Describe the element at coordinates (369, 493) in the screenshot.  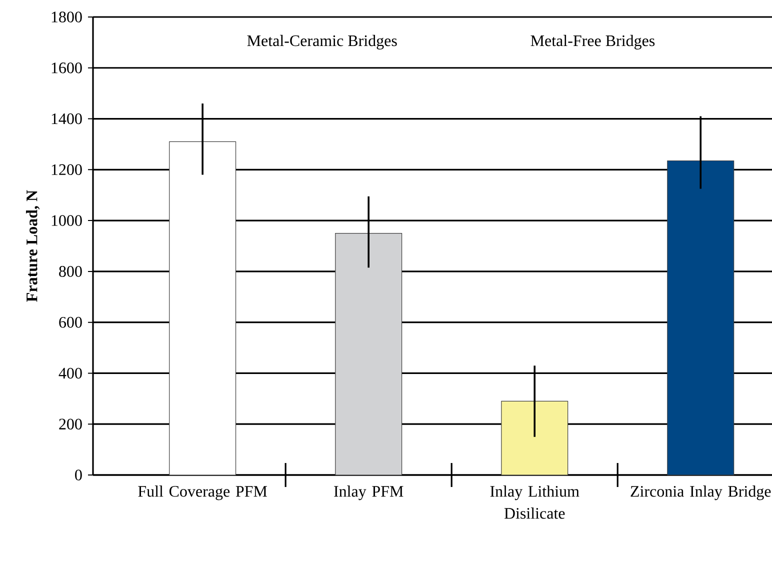
I see `x-tick-label: Inlay PFM` at that location.